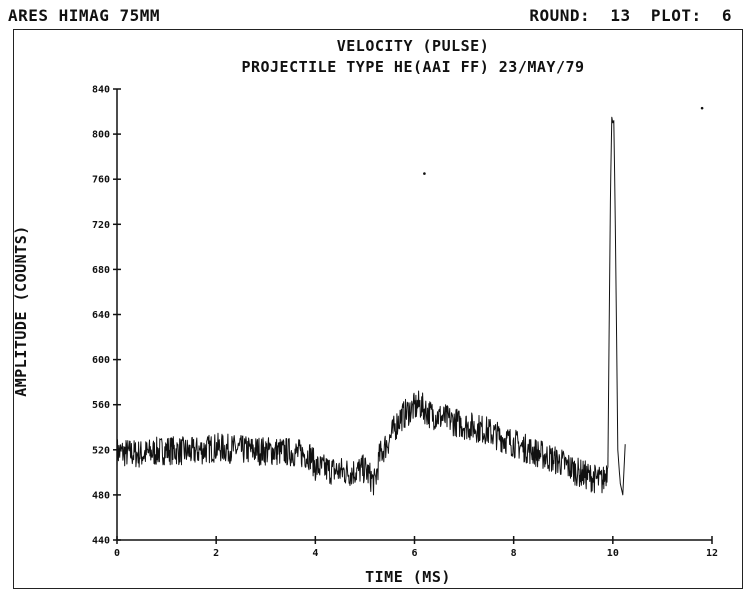 Image resolution: width=746 pixels, height=592 pixels. What do you see at coordinates (726, 15) in the screenshot?
I see `plot-value: 6` at bounding box center [726, 15].